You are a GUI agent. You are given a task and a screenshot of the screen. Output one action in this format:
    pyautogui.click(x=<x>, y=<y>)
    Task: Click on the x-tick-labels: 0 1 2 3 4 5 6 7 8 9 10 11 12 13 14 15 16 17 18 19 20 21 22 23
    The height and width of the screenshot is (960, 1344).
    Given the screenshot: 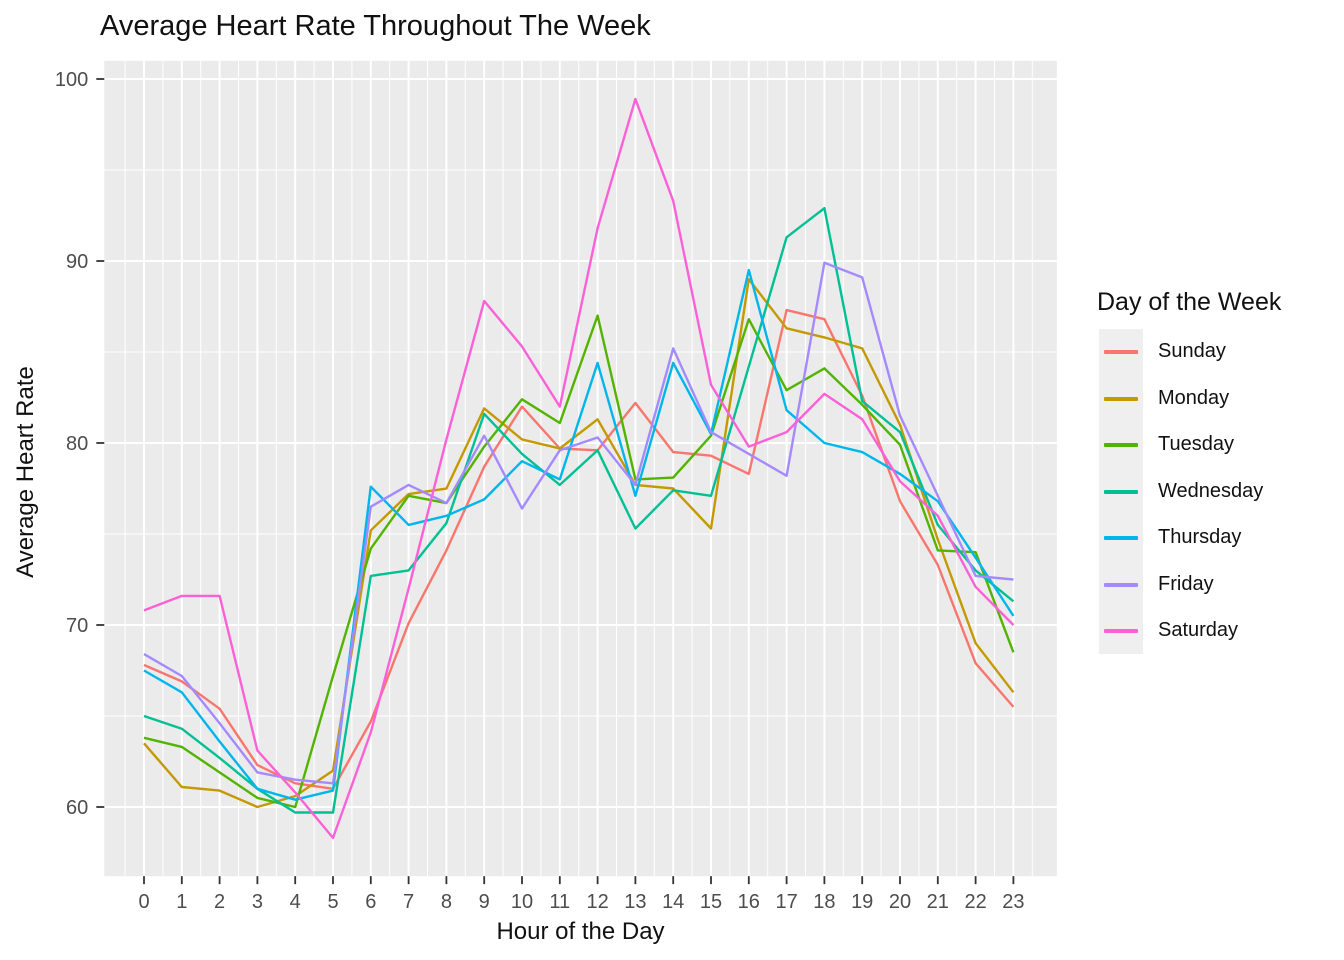 What is the action you would take?
    pyautogui.click(x=581, y=902)
    